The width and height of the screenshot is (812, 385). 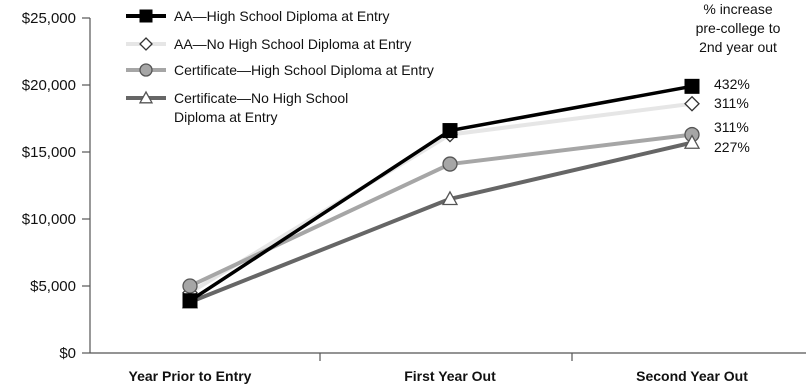 I want to click on legend-label: AA—High School Diploma at Entry, so click(x=282, y=16).